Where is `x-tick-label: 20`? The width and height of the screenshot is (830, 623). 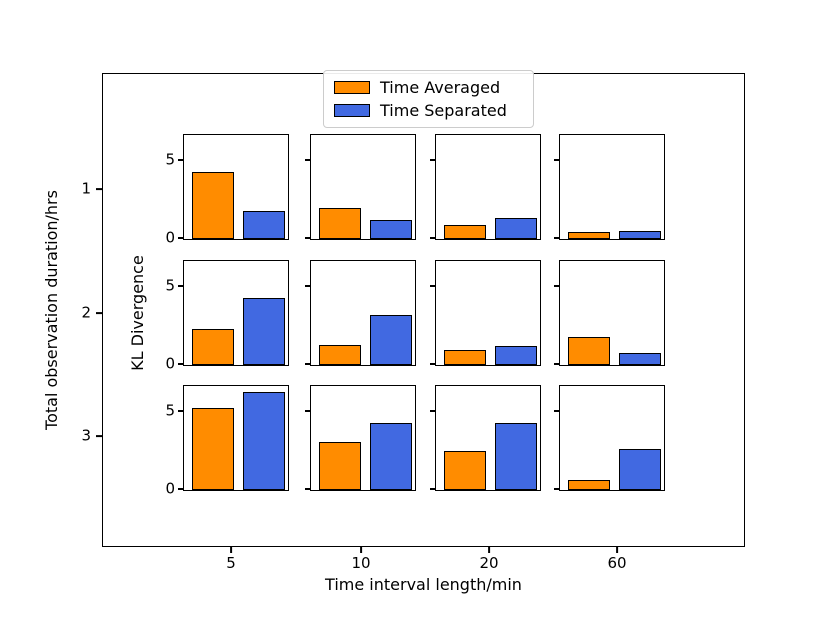
x-tick-label: 20 is located at coordinates (489, 563).